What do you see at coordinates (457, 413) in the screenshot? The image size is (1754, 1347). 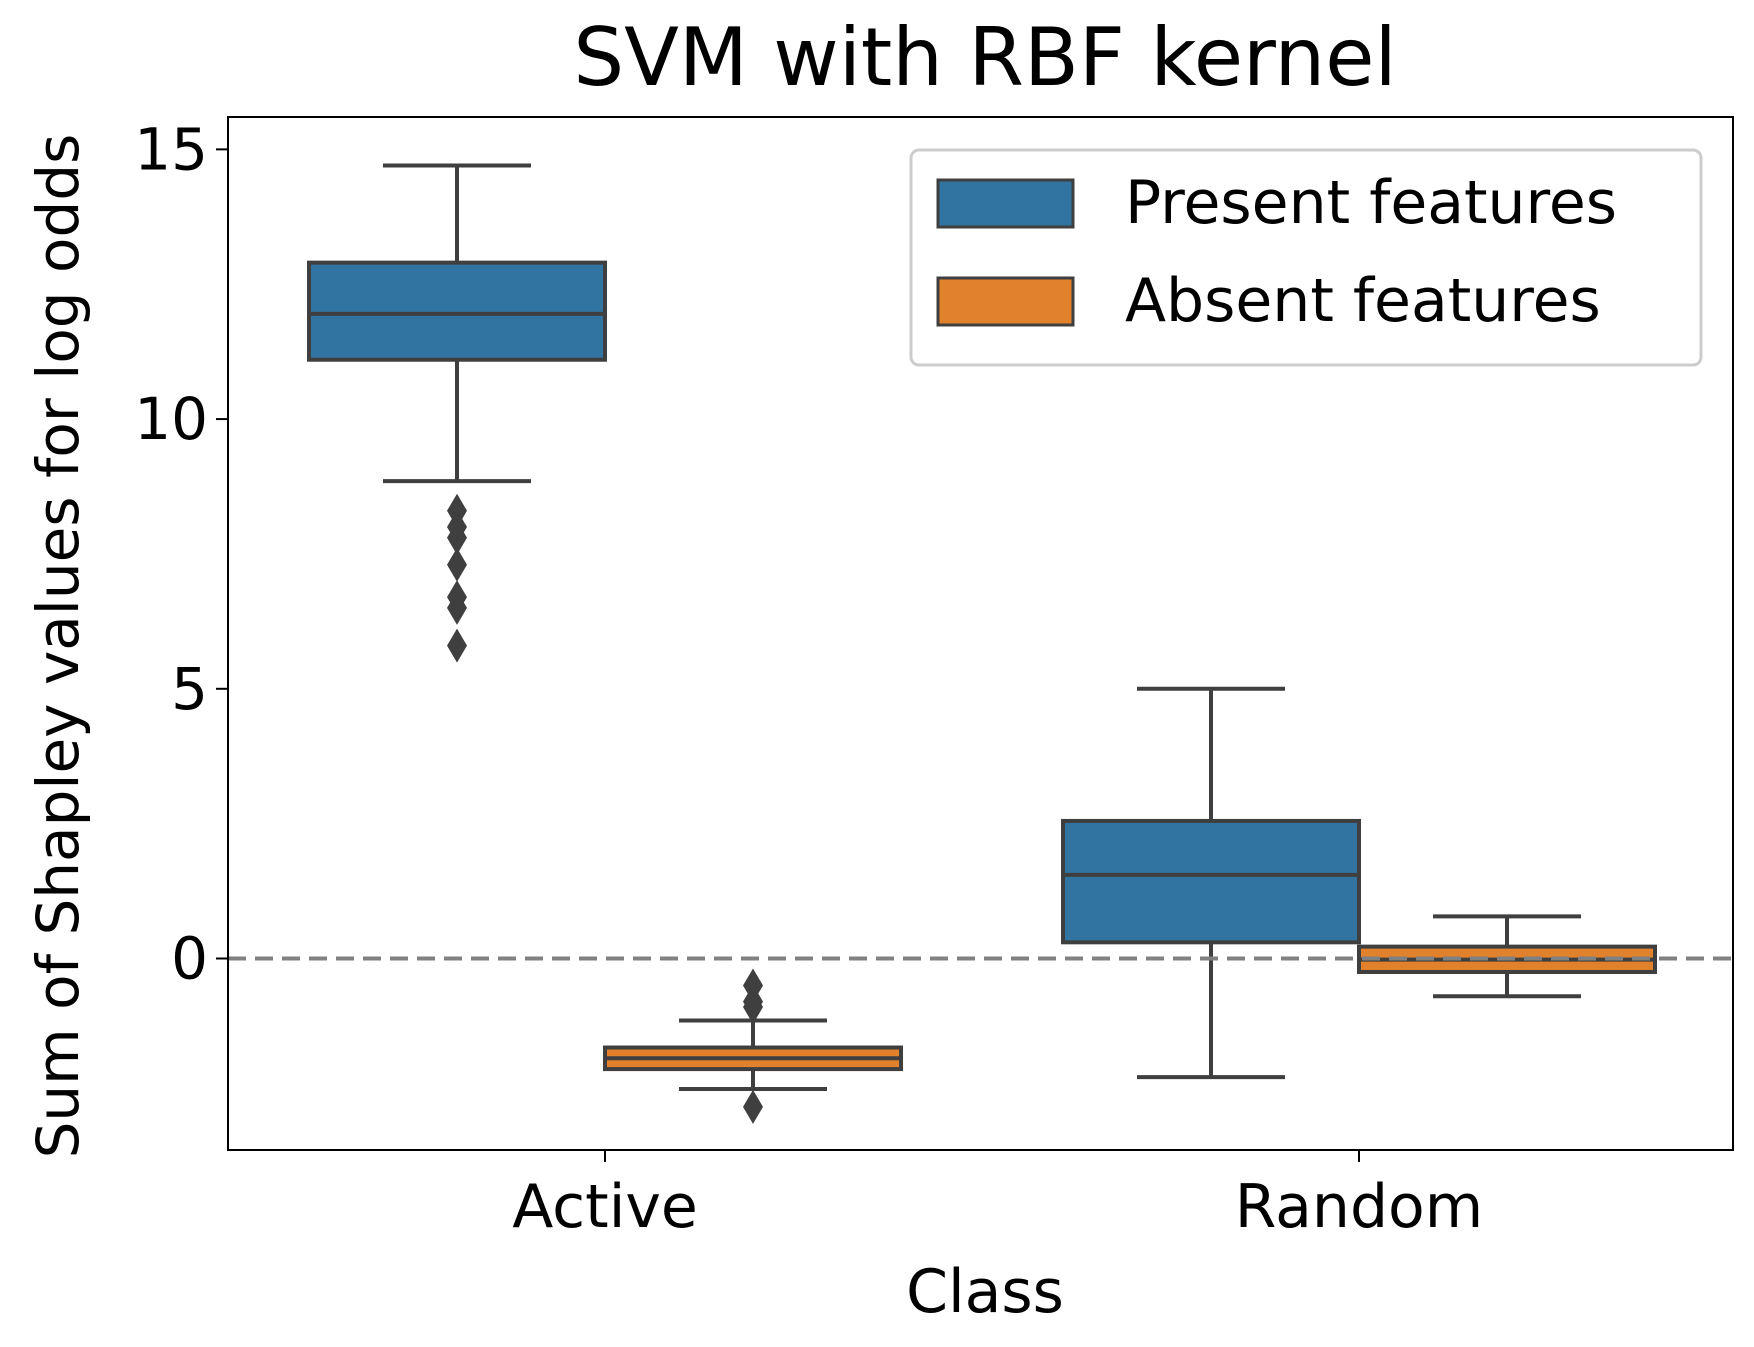 I see `box-present-features-active` at bounding box center [457, 413].